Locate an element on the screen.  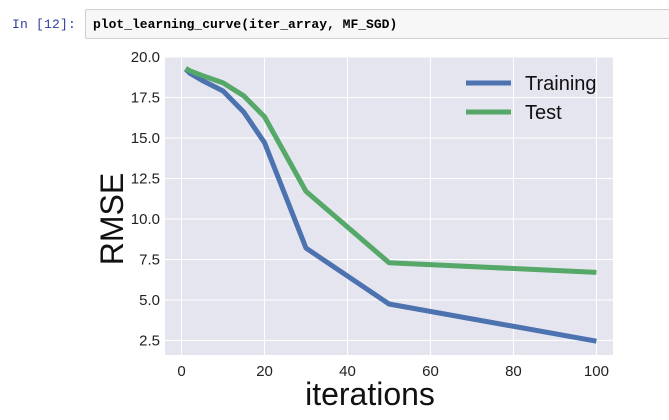
y-tick-label: 5.0 is located at coordinates (149, 300).